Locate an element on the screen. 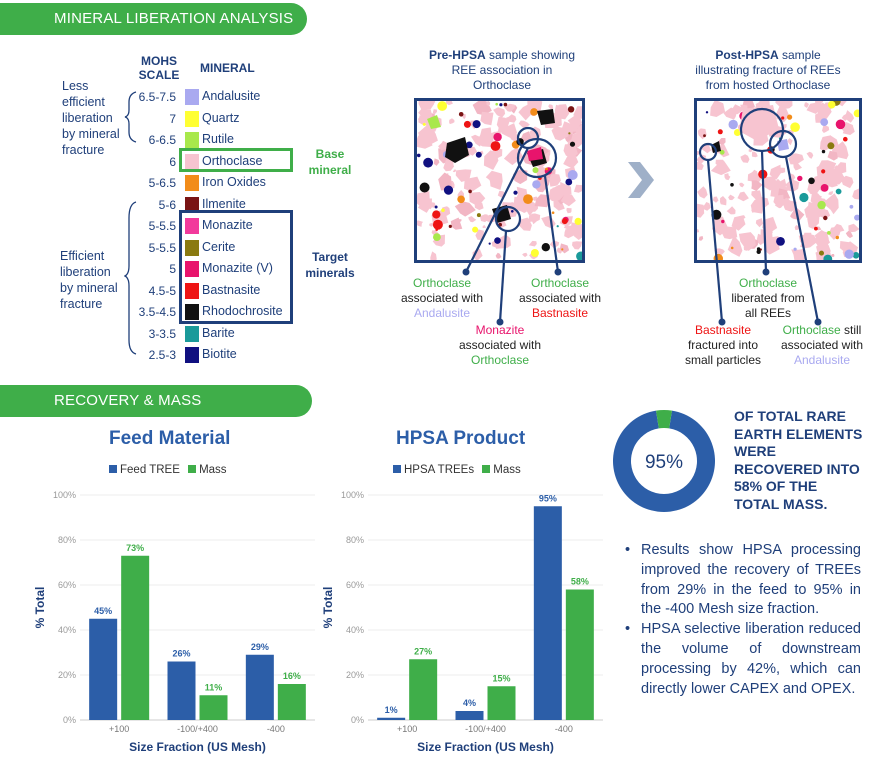  less-efficient-line: fracture is located at coordinates (83, 150).